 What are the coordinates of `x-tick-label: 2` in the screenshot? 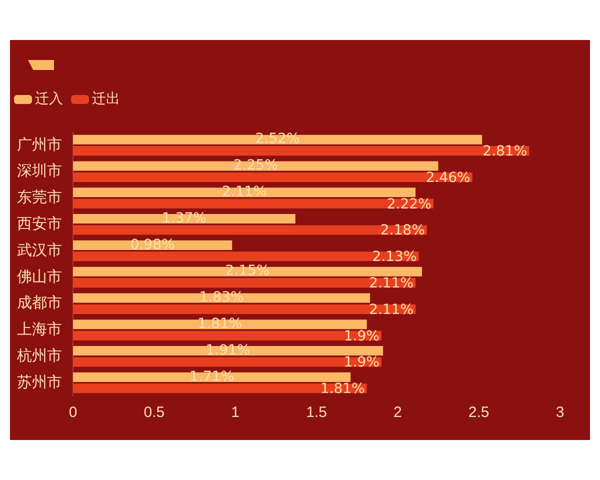 It's located at (397, 413).